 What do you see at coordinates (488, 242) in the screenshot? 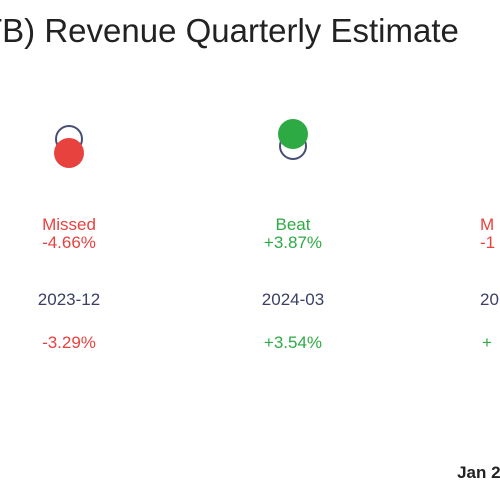
I see `surprise-value: -1` at bounding box center [488, 242].